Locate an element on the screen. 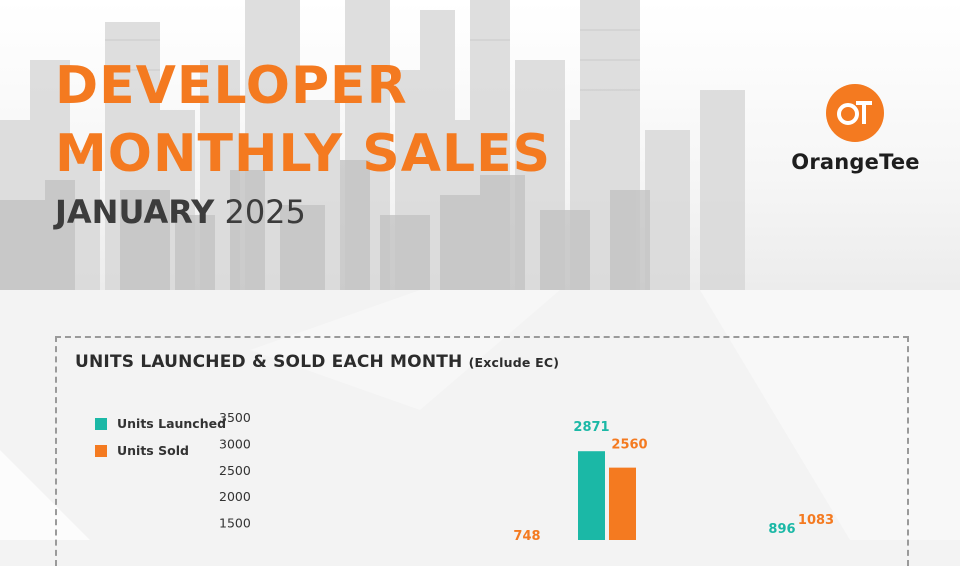 The image size is (960, 566). legend-label-sold: Units Sold is located at coordinates (153, 450).